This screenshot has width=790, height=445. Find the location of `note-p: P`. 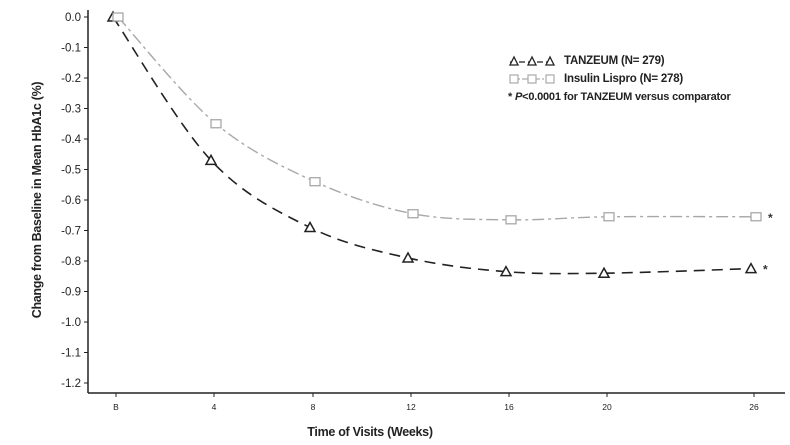

note-p: P is located at coordinates (518, 97).